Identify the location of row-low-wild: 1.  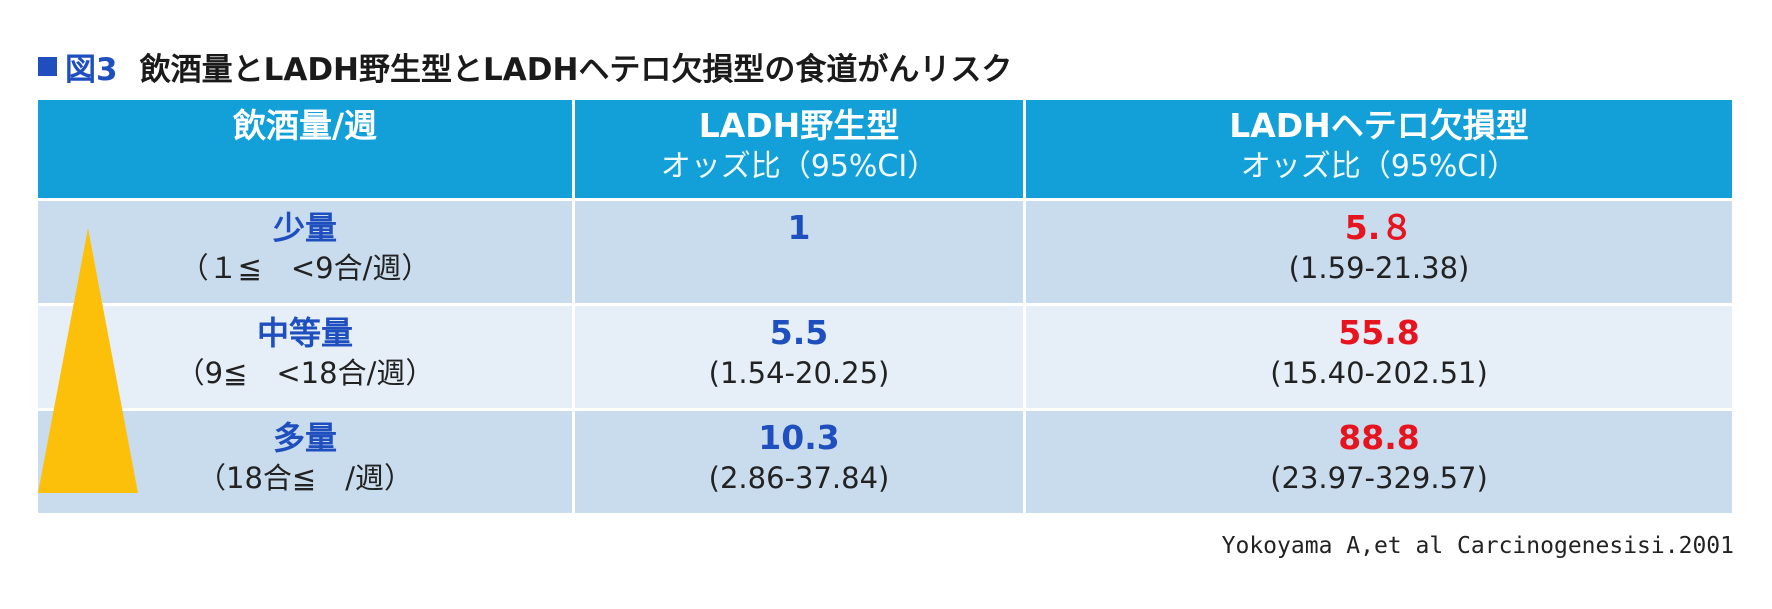
(799, 252).